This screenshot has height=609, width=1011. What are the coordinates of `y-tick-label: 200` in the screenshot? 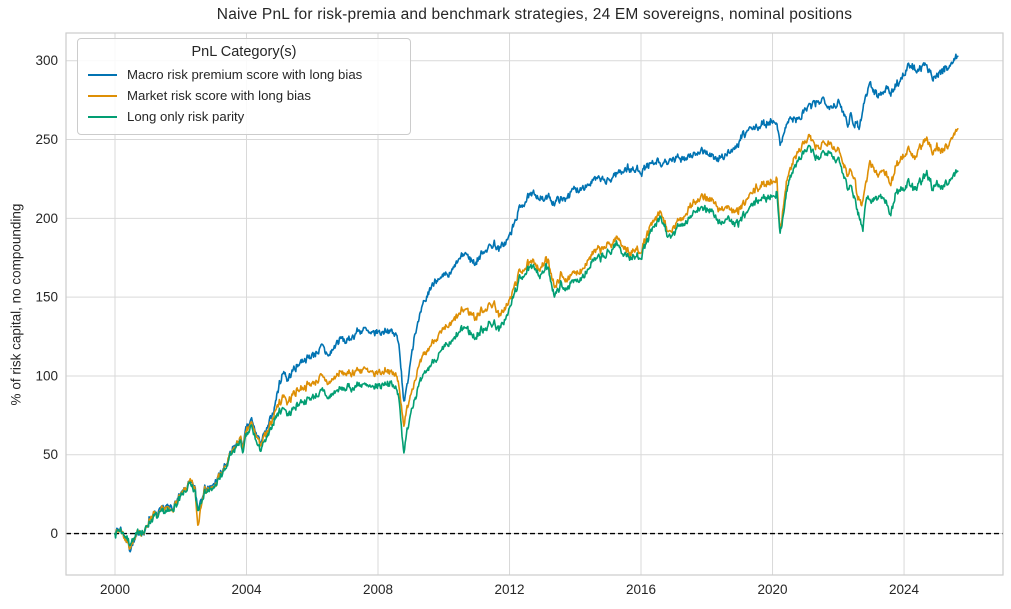 It's located at (46, 218).